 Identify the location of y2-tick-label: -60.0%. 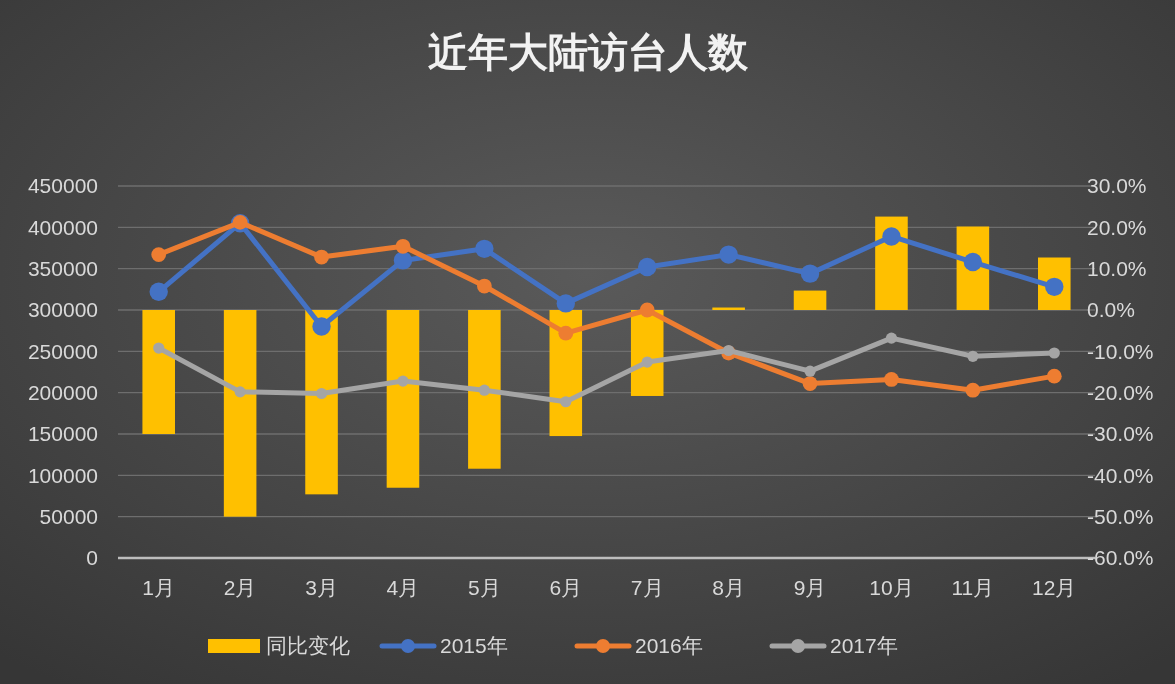
(1120, 558).